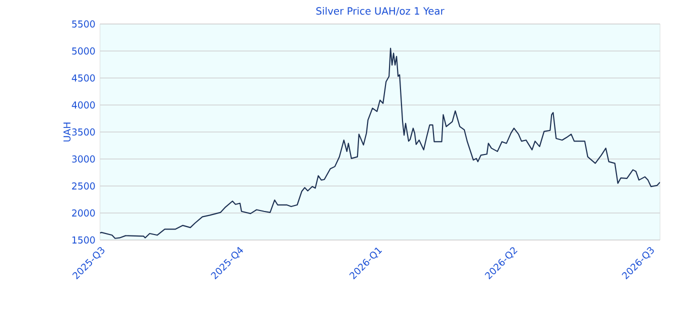 The image size is (680, 320). Describe the element at coordinates (83, 105) in the screenshot. I see `y-tick-label: 4000` at that location.